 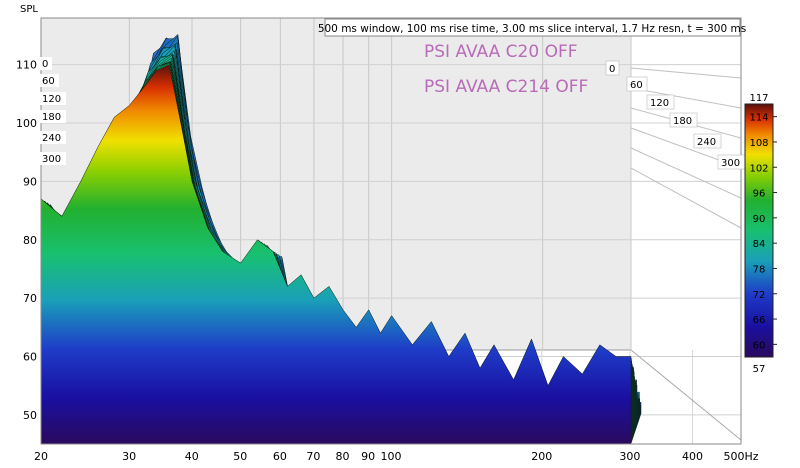 I want to click on colorbar-tick-label: 72, so click(x=759, y=295).